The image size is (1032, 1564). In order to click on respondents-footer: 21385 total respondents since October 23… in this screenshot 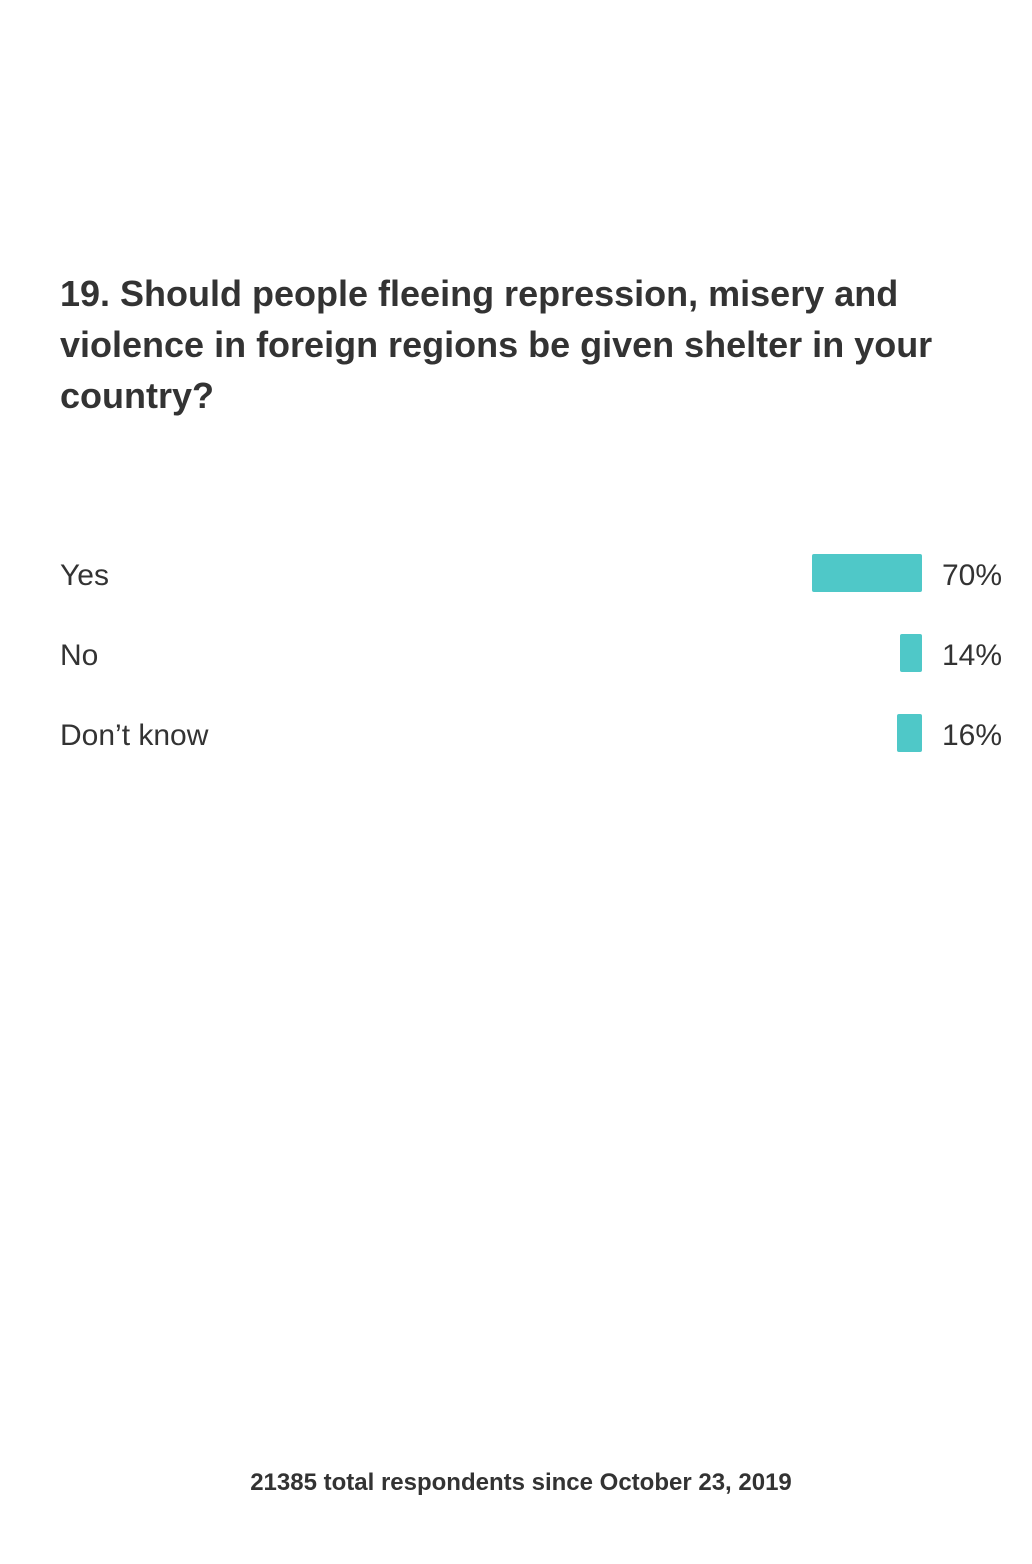, I will do `click(521, 1482)`.